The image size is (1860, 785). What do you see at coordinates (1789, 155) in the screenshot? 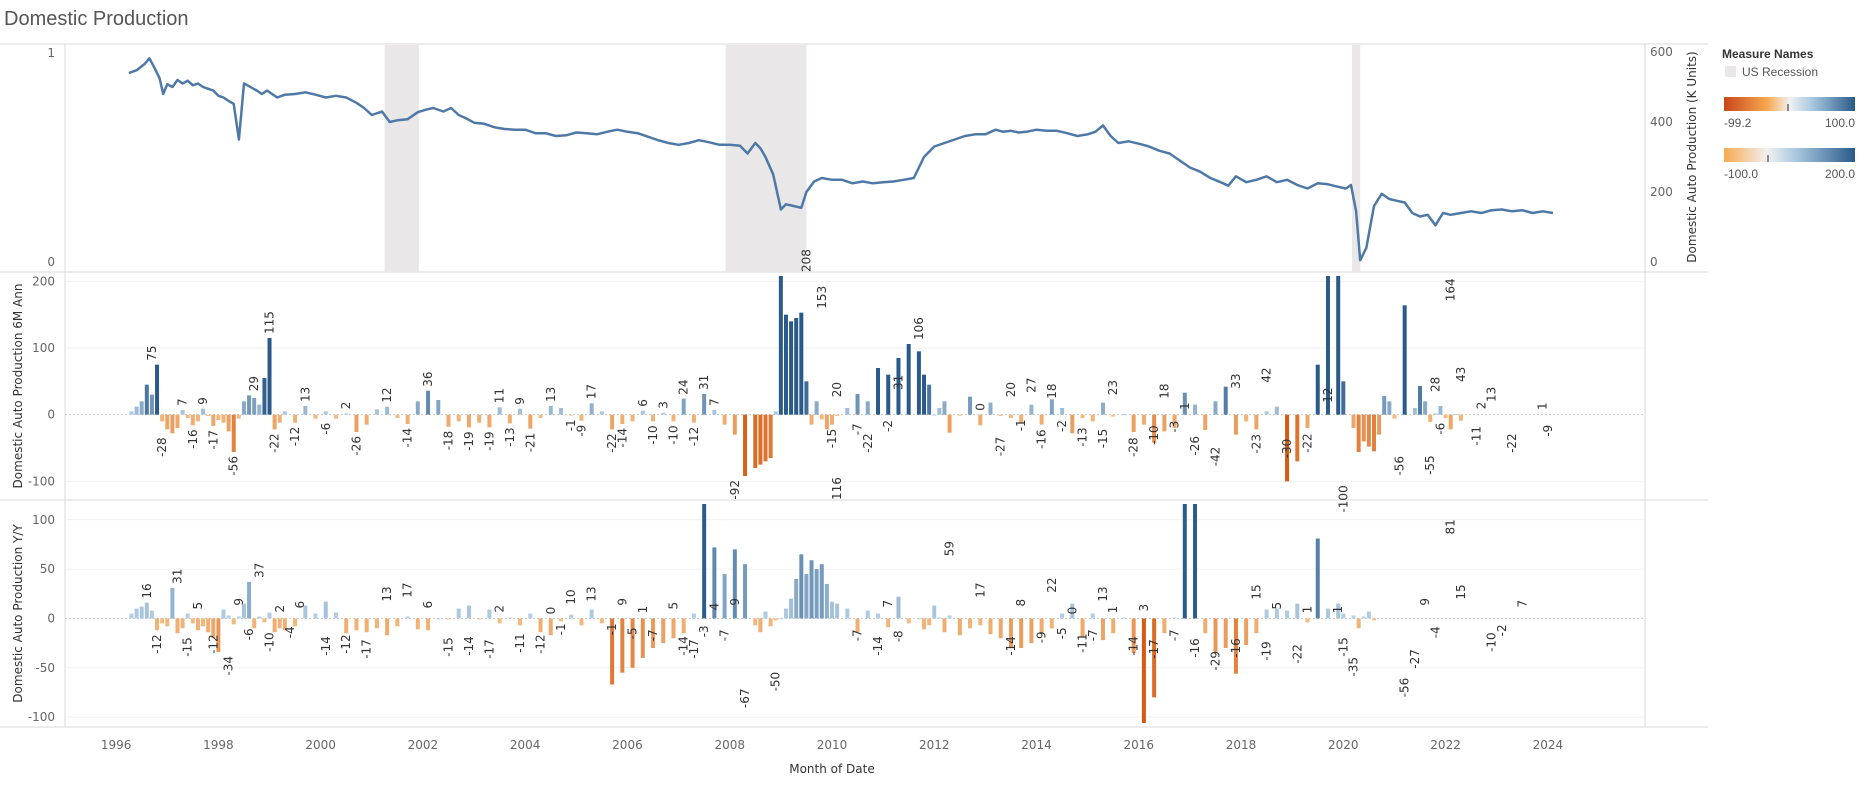
I see `legend-ramp-yoy` at bounding box center [1789, 155].